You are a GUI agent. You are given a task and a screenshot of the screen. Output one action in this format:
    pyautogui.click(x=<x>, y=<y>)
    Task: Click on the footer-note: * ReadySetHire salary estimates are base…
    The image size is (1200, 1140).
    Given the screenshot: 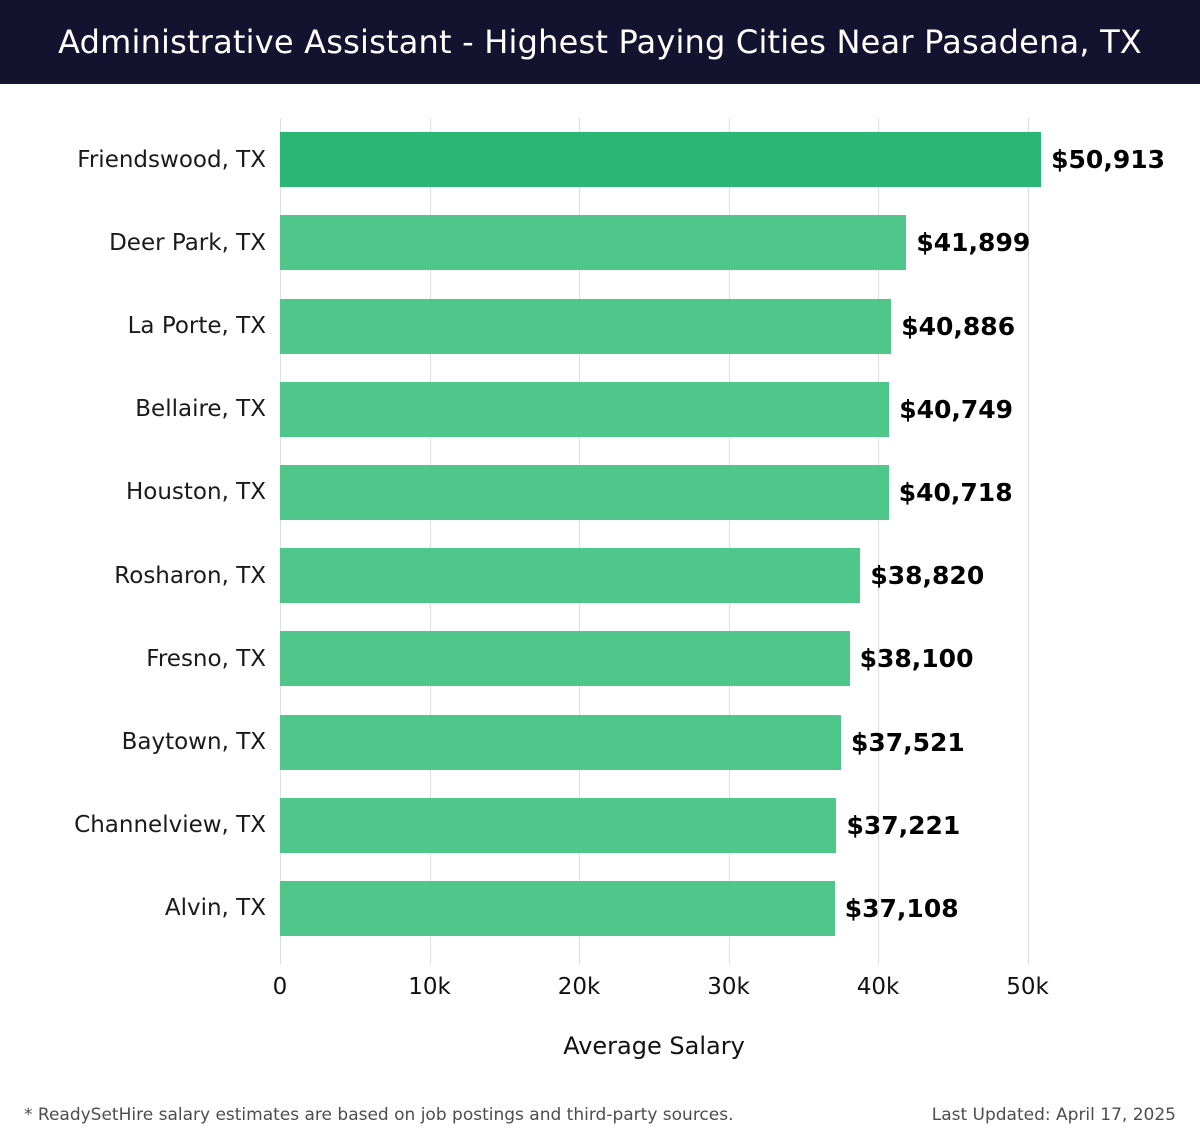 What is the action you would take?
    pyautogui.click(x=379, y=1115)
    